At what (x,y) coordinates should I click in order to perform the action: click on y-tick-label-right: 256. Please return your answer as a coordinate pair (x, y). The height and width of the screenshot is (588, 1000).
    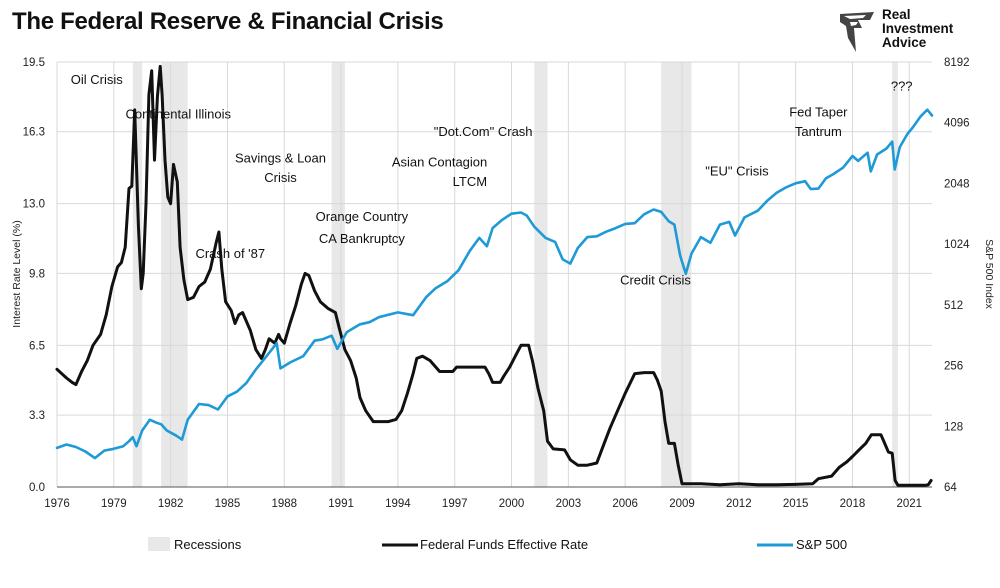
    Looking at the image, I should click on (953, 367).